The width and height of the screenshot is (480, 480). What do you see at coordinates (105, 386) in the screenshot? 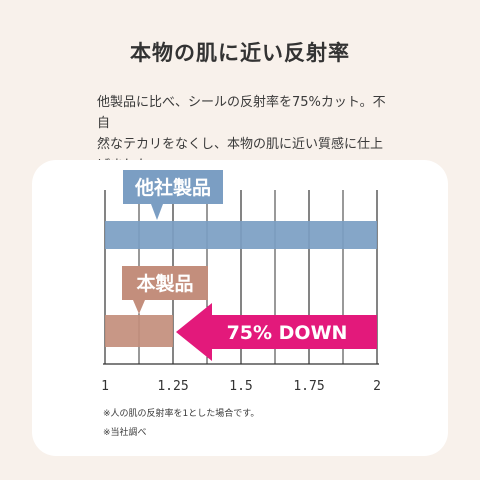
I see `tick-label: 1` at bounding box center [105, 386].